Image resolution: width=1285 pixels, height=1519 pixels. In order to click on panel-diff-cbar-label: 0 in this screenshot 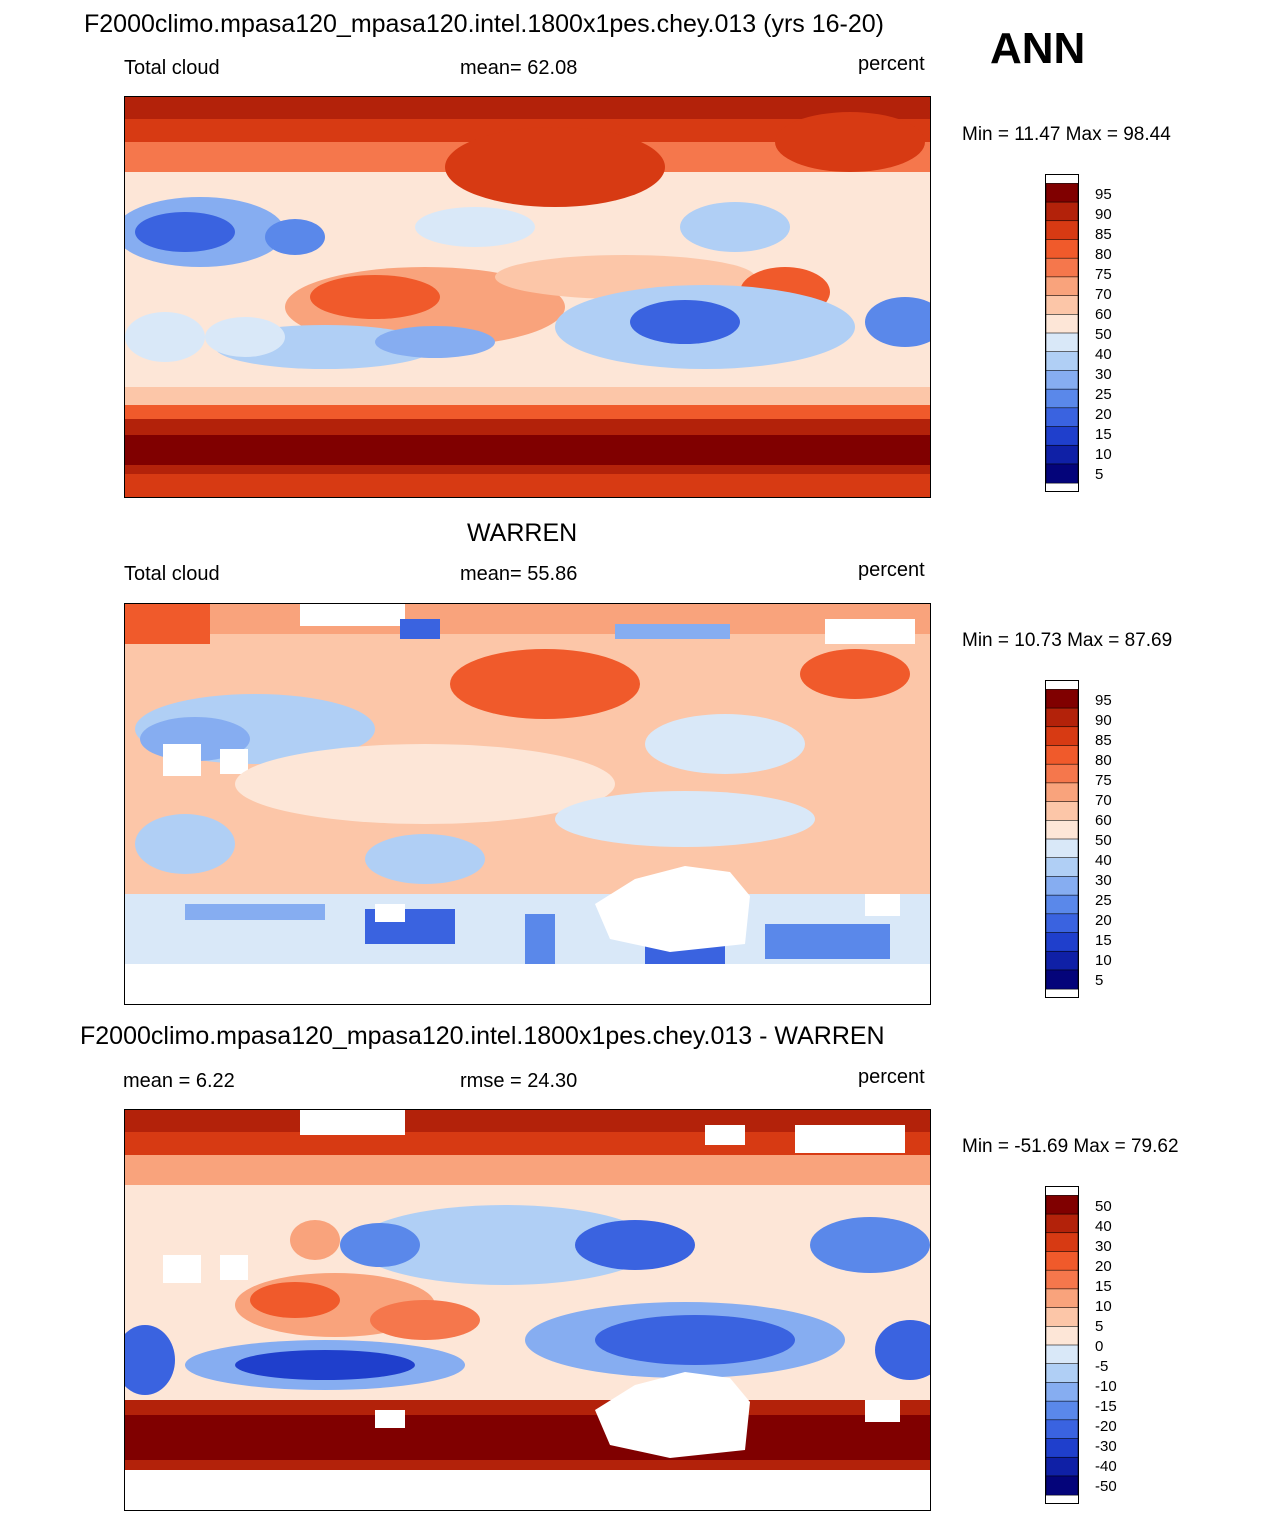, I will do `click(1099, 1346)`.